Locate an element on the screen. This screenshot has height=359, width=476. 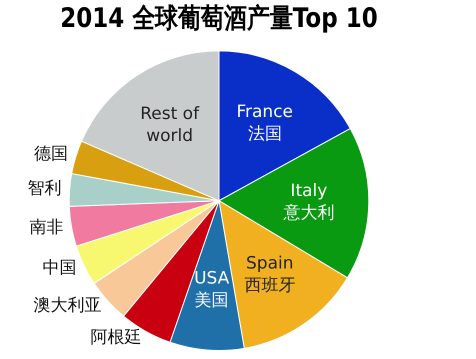
slice-label: 阿根廷 is located at coordinates (116, 338).